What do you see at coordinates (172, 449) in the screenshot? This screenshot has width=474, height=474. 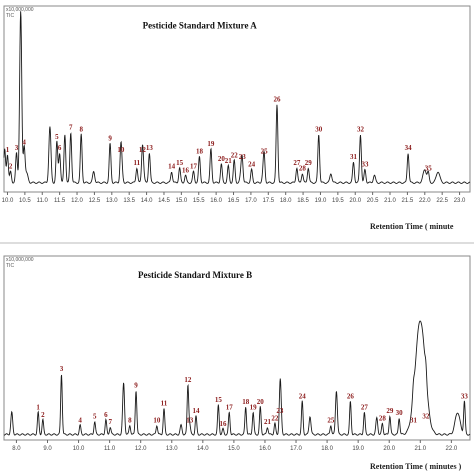 I see `x-tick-label: 13.0` at bounding box center [172, 449].